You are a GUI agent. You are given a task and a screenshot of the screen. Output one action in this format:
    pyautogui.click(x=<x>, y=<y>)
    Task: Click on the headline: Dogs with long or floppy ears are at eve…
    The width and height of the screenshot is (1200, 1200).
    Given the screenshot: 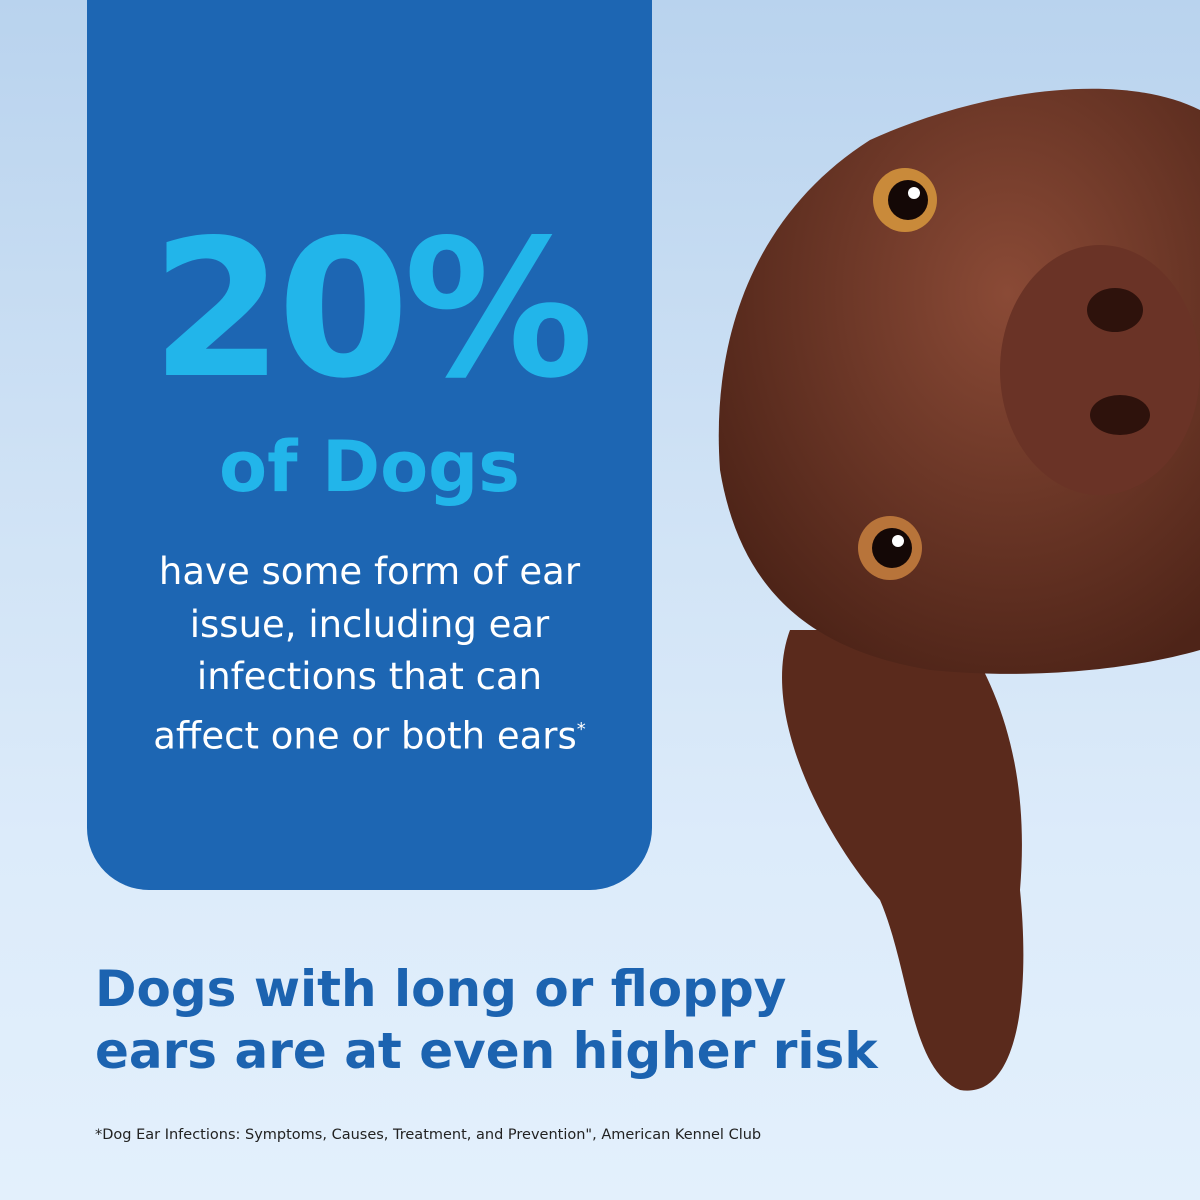 What is the action you would take?
    pyautogui.click(x=486, y=1020)
    